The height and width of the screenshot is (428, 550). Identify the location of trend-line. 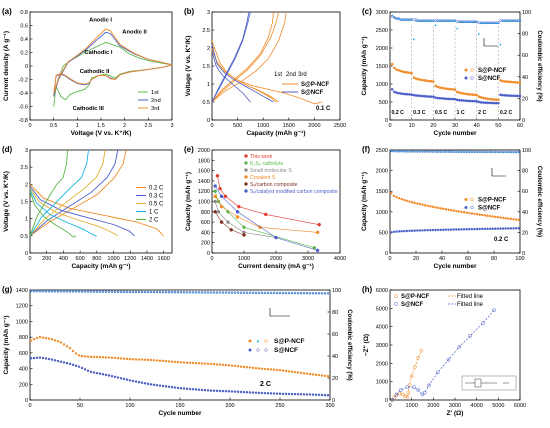
(268, 200).